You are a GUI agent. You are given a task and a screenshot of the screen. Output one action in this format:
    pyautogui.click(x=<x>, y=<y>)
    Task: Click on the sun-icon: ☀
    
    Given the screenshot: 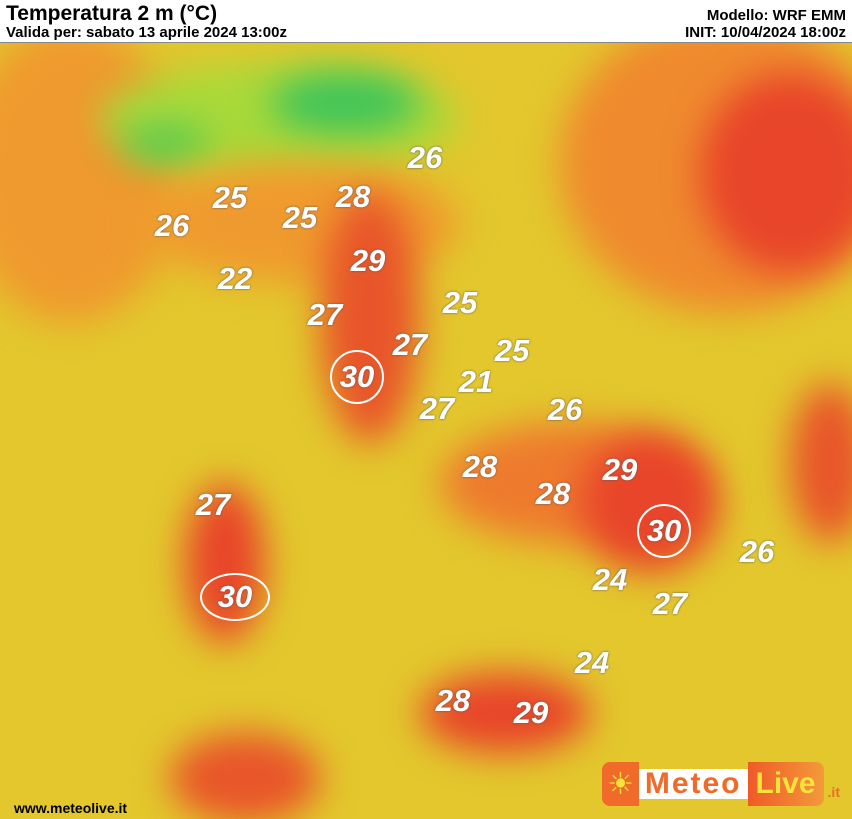 What is the action you would take?
    pyautogui.click(x=620, y=784)
    